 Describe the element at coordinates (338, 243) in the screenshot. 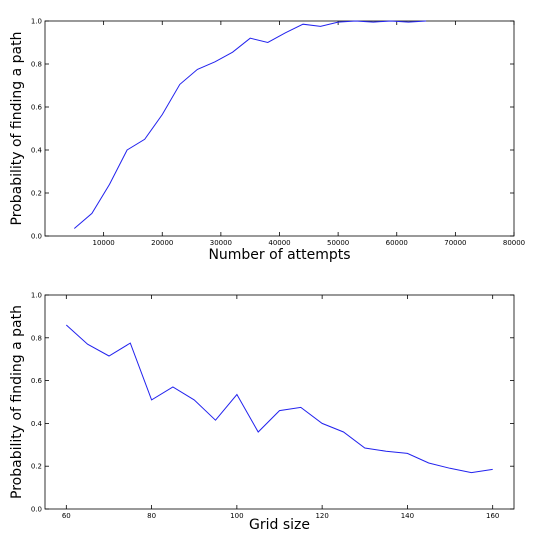

I see `x-tick-label: 50000` at that location.